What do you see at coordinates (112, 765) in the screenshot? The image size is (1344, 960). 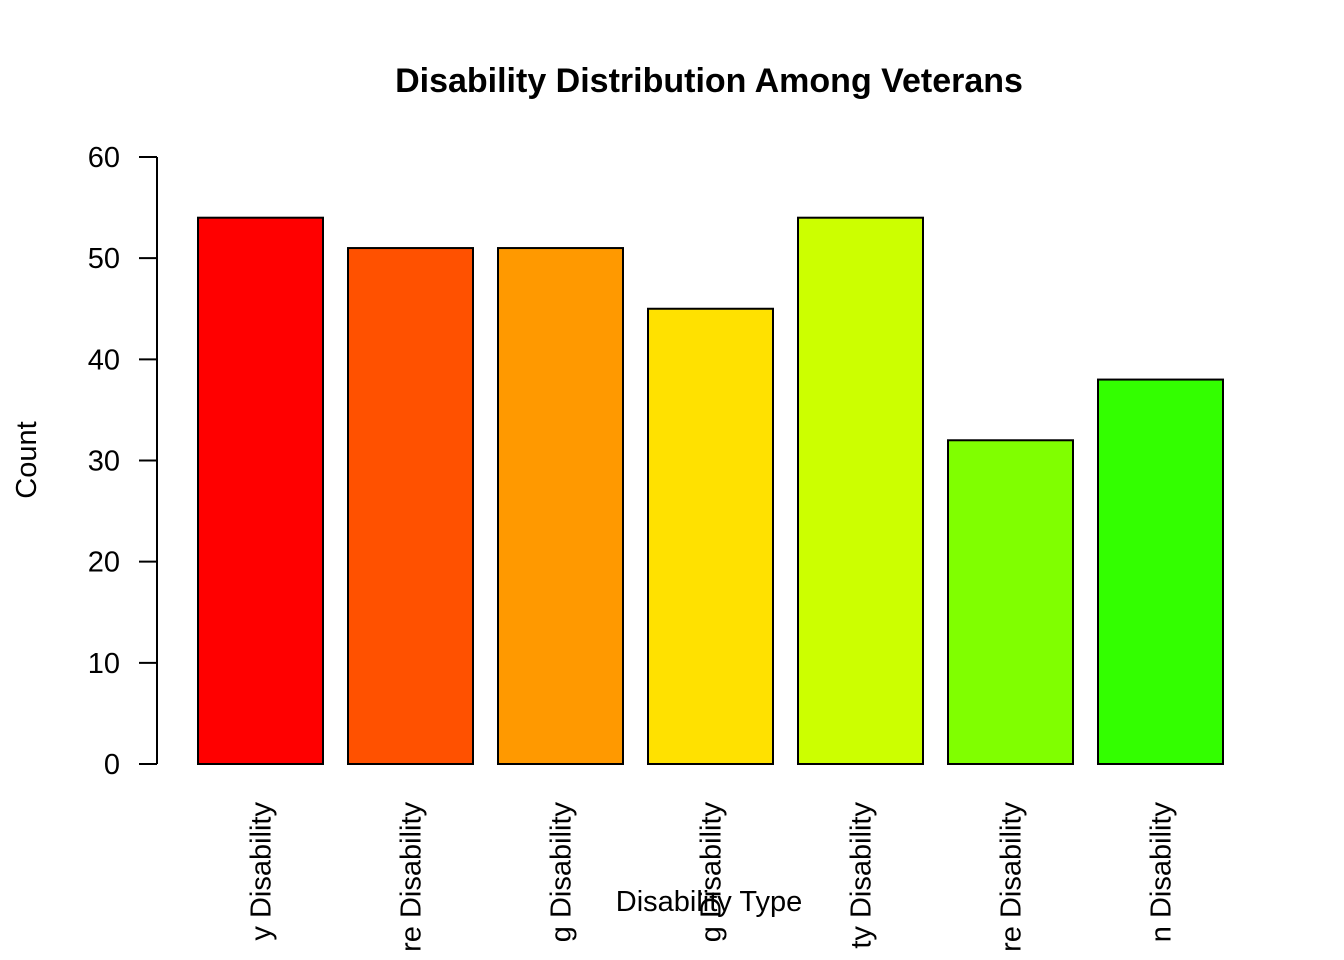 I see `y-tick-label: 0` at bounding box center [112, 765].